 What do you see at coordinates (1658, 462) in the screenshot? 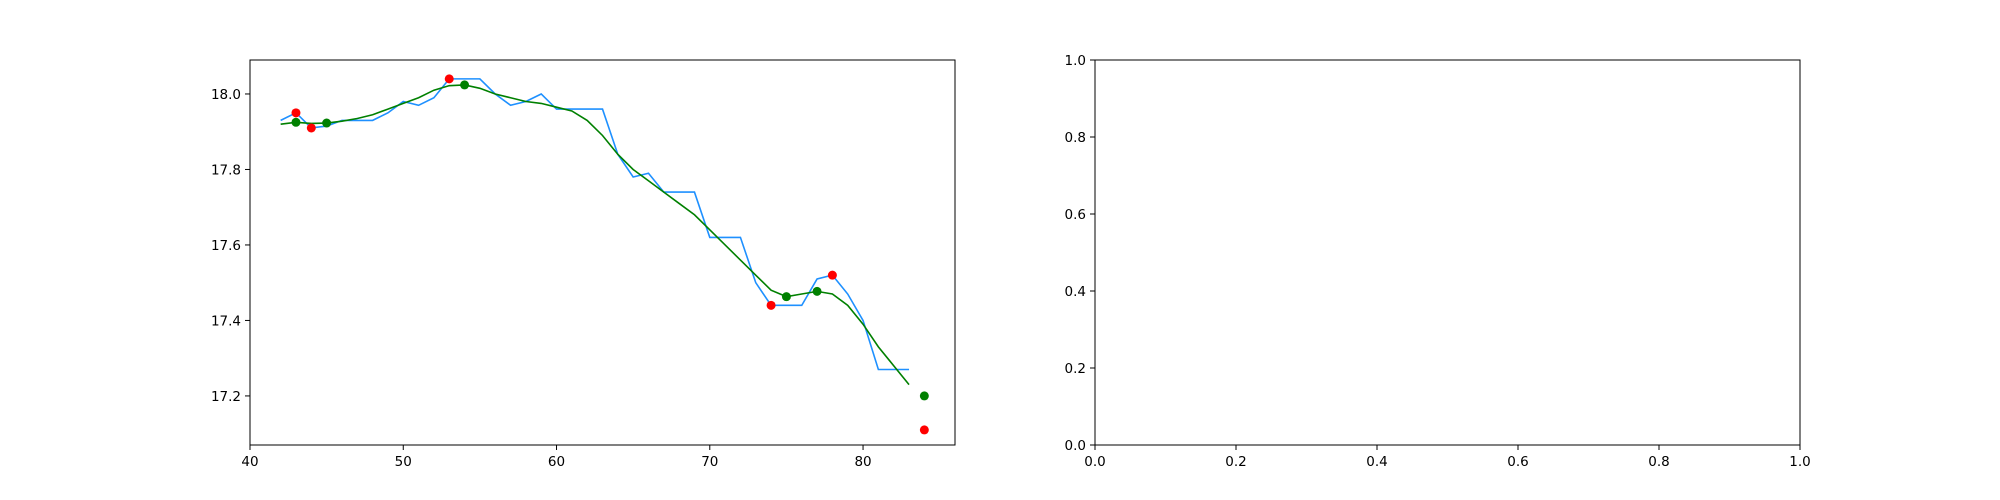
I see `x-tick-label: 0.8` at bounding box center [1658, 462].